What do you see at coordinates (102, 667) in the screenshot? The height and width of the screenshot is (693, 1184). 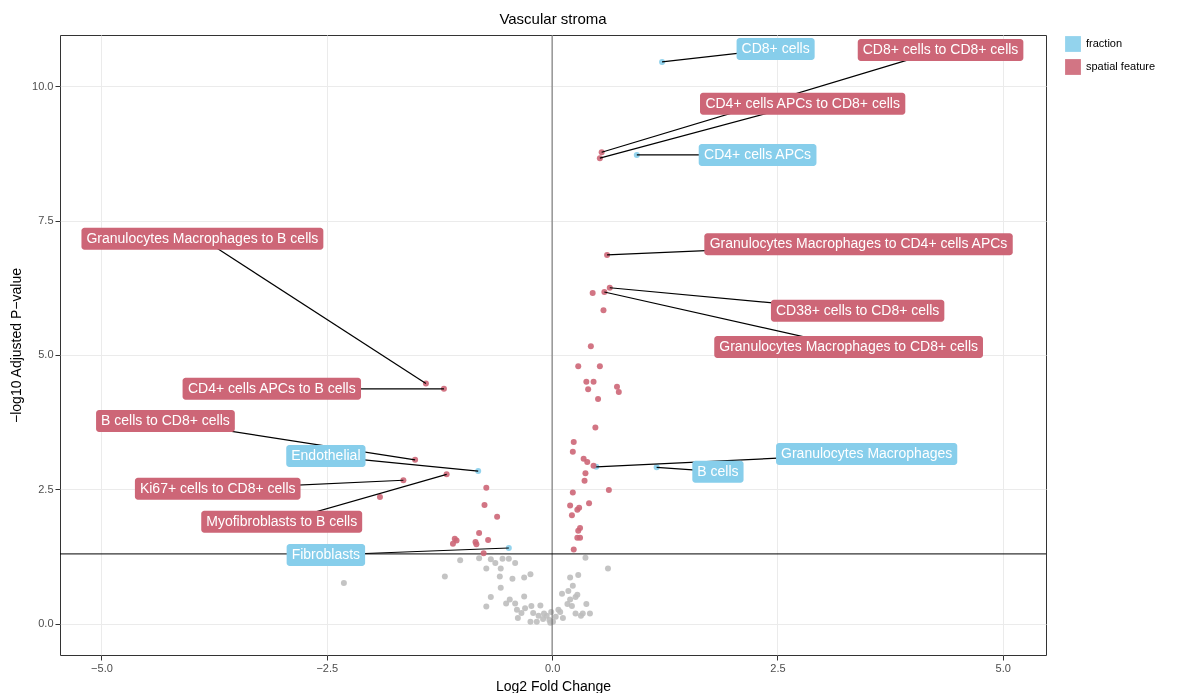 I see `x-tick-label: −5.0` at bounding box center [102, 667].